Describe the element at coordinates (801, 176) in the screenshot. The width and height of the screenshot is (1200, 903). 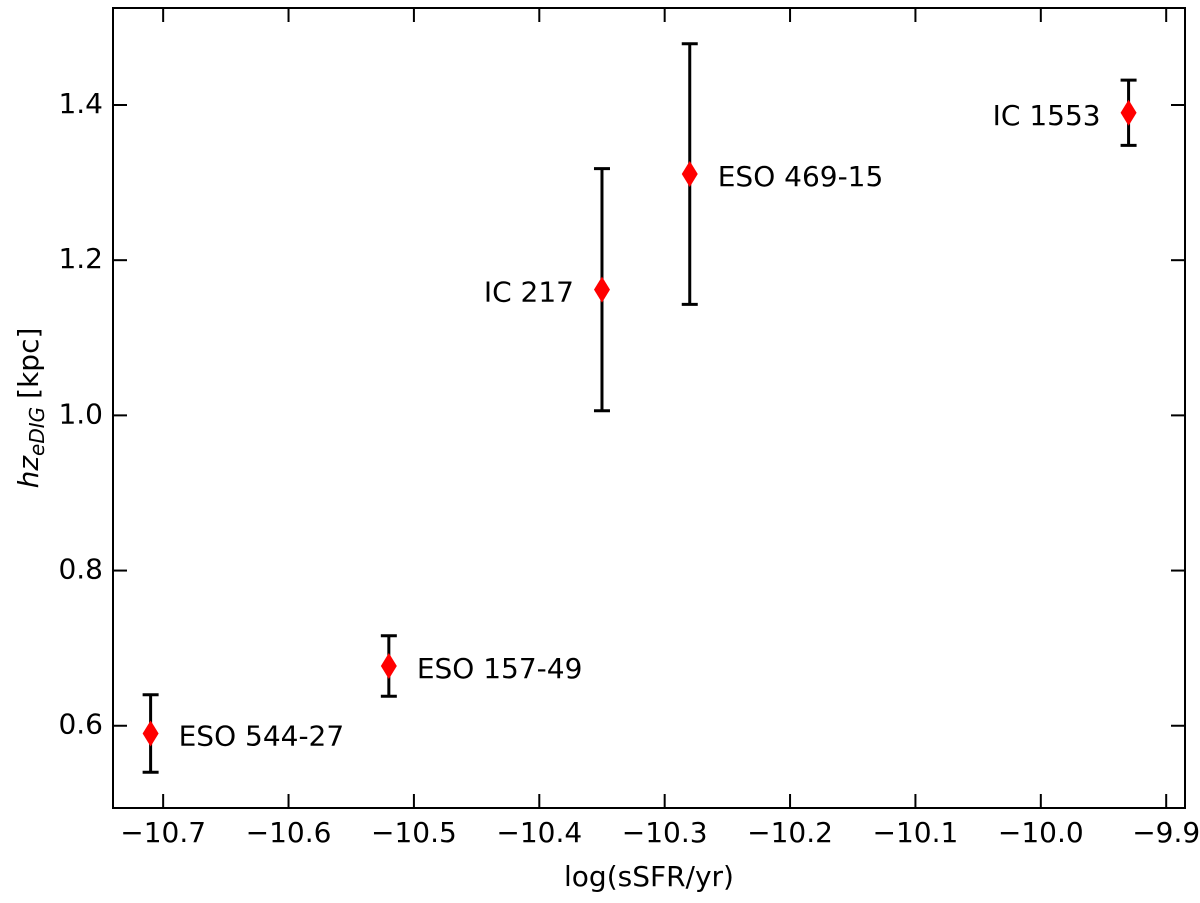
I see `point-label: ESO 469-15` at that location.